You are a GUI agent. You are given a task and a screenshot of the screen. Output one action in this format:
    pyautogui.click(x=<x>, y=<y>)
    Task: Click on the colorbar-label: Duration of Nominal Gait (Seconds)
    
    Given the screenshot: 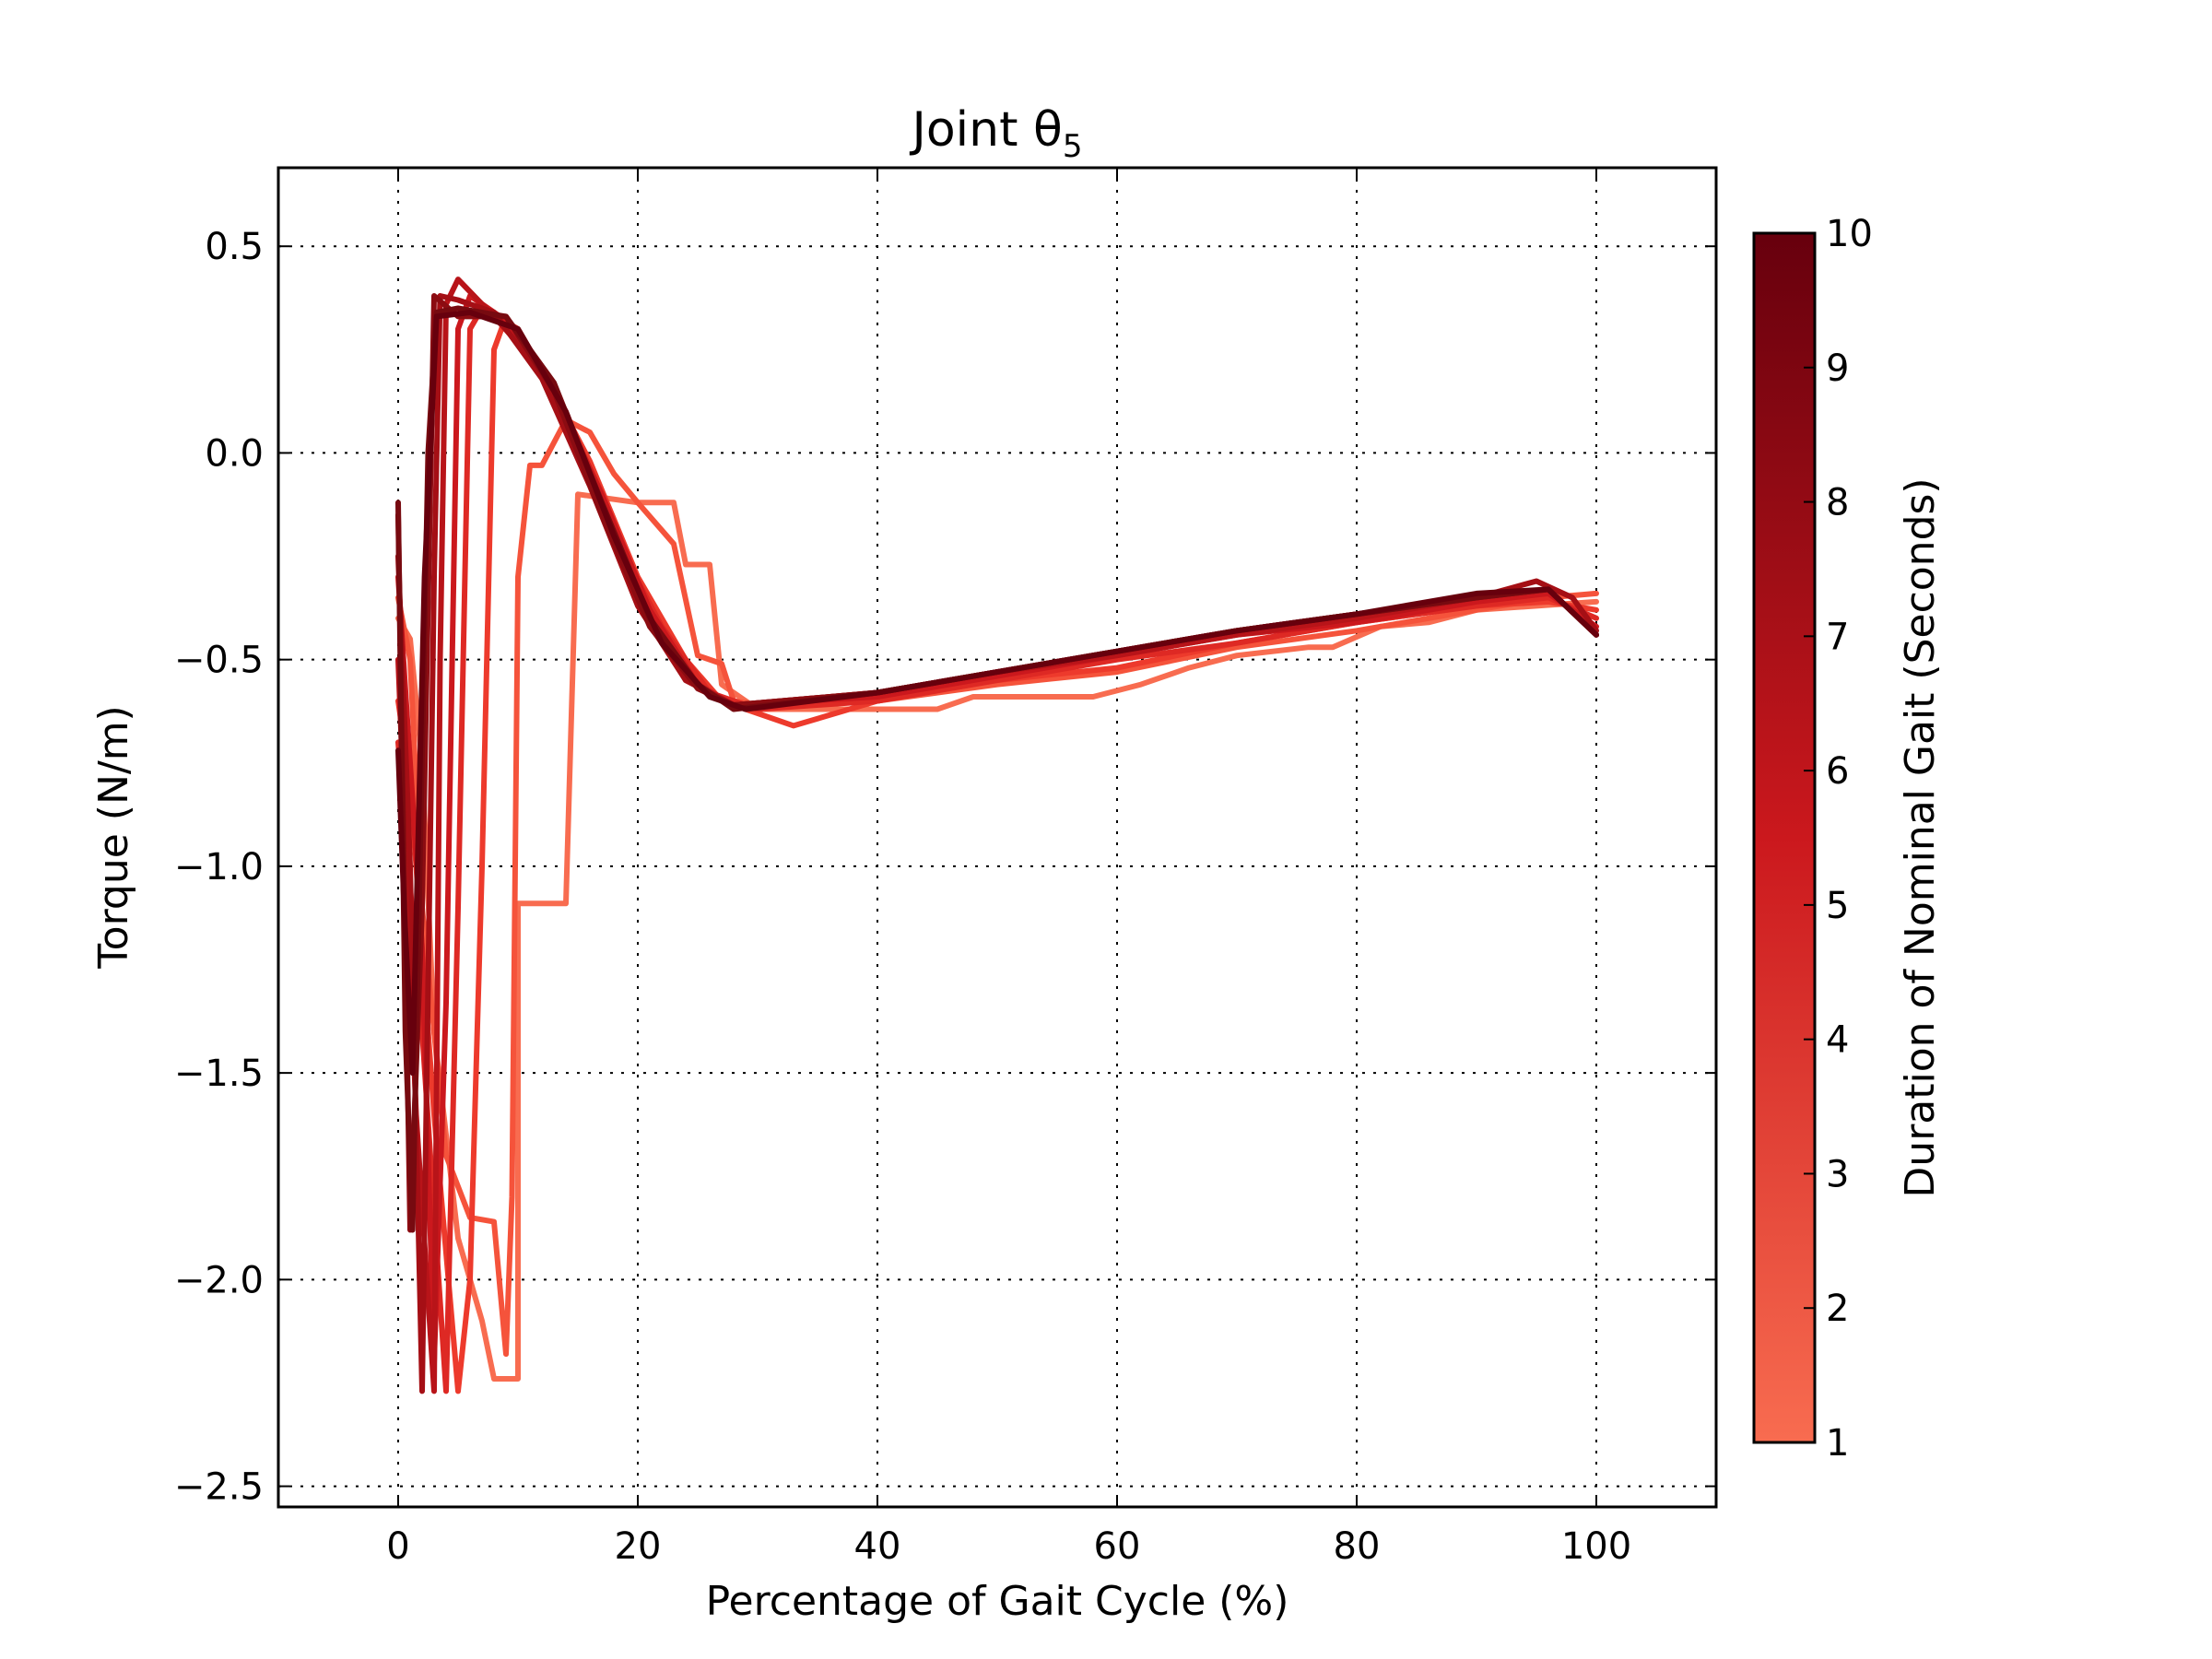 What is the action you would take?
    pyautogui.click(x=1920, y=837)
    